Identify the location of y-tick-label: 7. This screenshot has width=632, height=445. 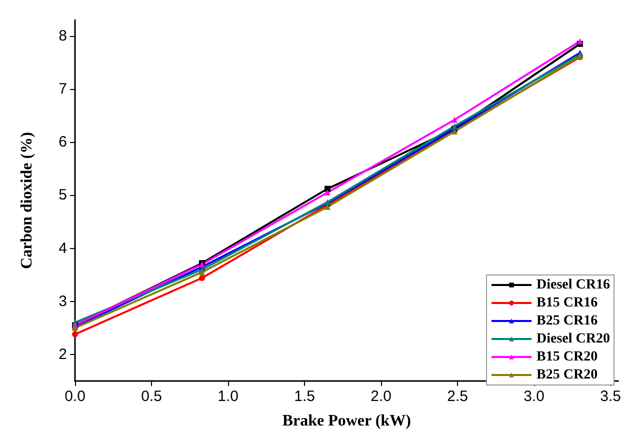
(62, 89).